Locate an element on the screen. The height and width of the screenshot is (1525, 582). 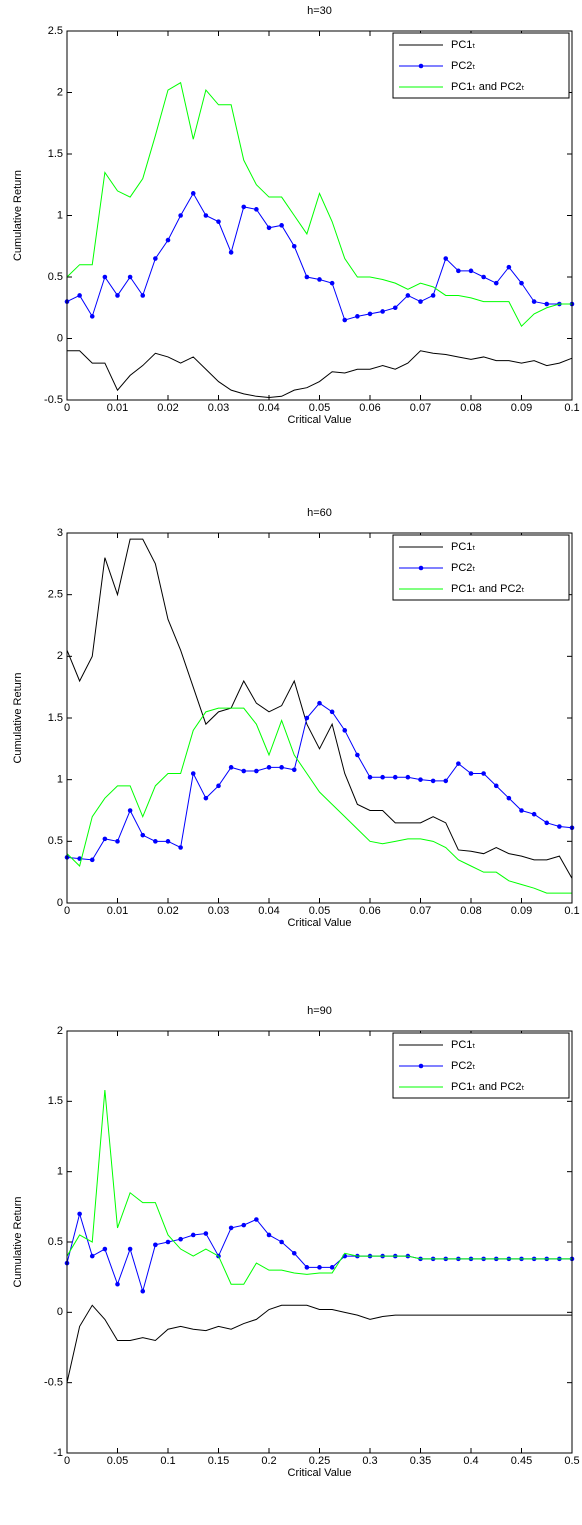
y-tick-label: 3 is located at coordinates (60, 533).